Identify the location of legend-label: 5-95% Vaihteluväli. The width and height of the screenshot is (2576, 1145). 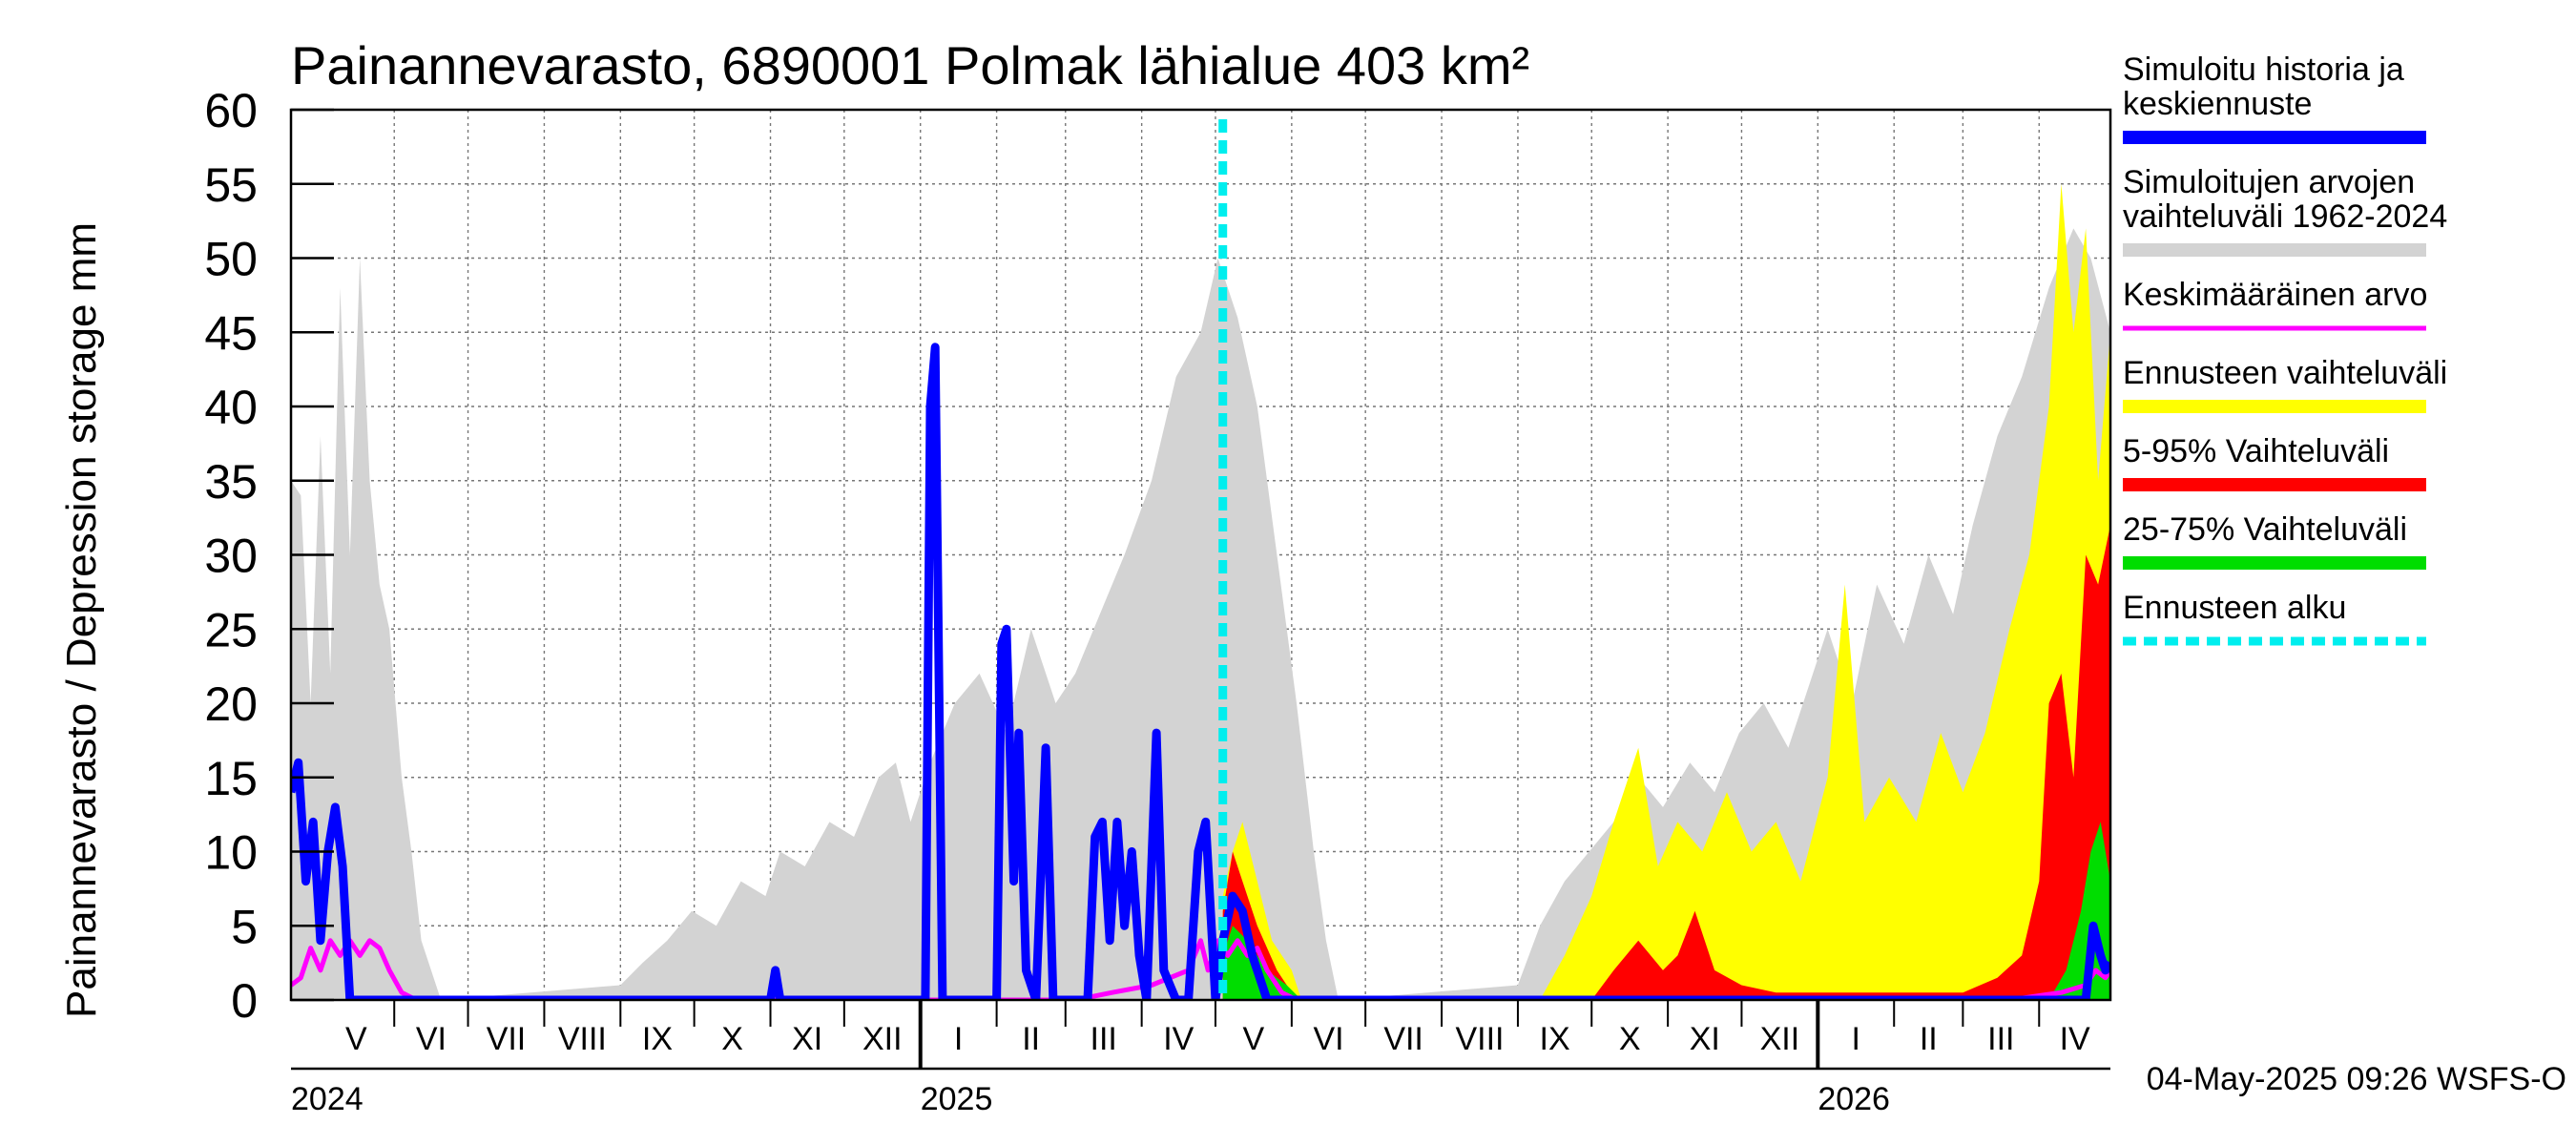
(2256, 451).